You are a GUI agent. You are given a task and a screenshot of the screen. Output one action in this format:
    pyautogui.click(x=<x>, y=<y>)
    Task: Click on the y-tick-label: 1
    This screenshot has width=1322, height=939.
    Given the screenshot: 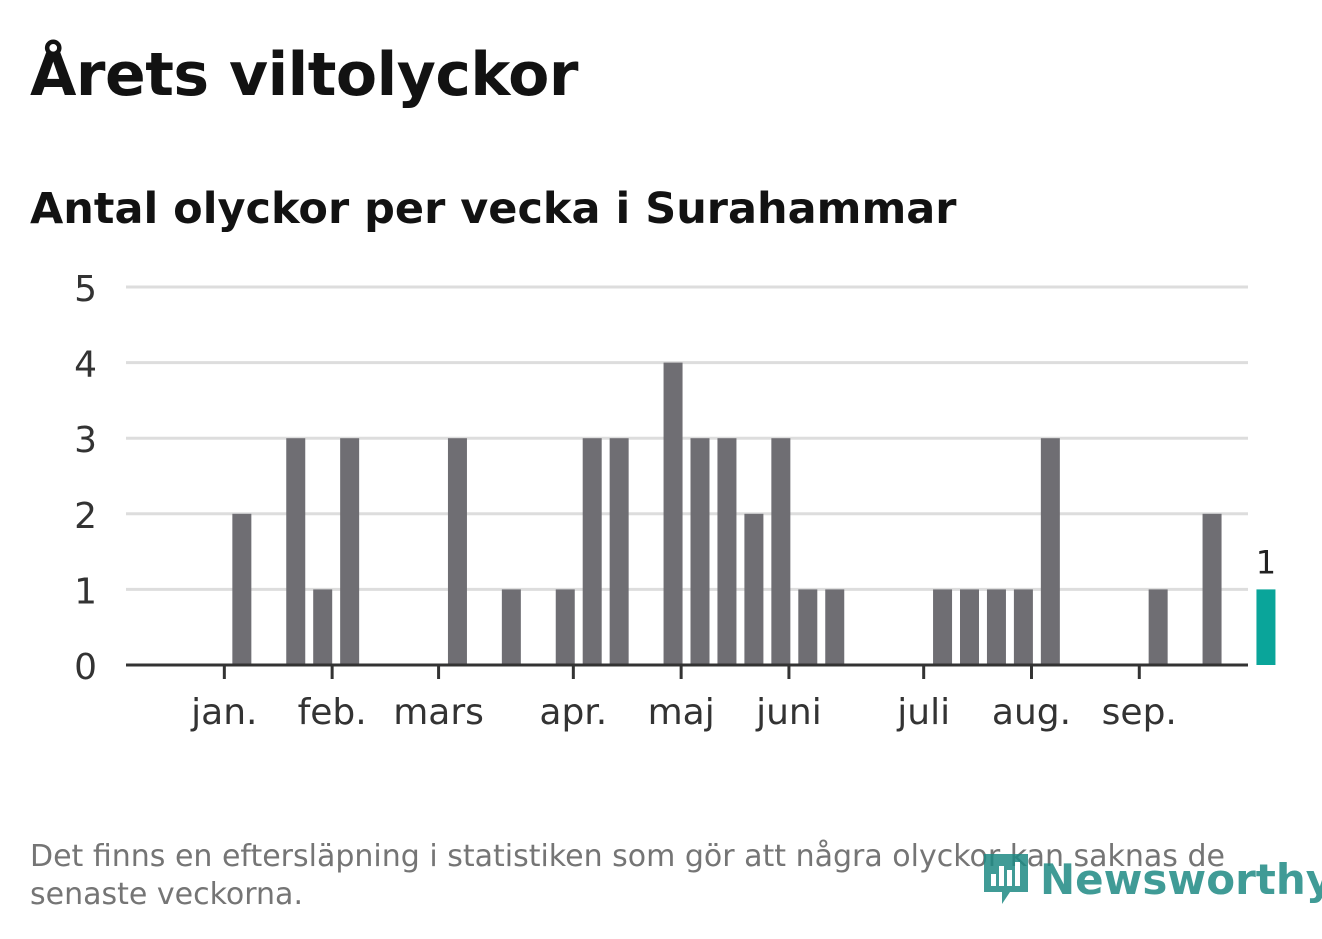 What is the action you would take?
    pyautogui.click(x=85, y=591)
    